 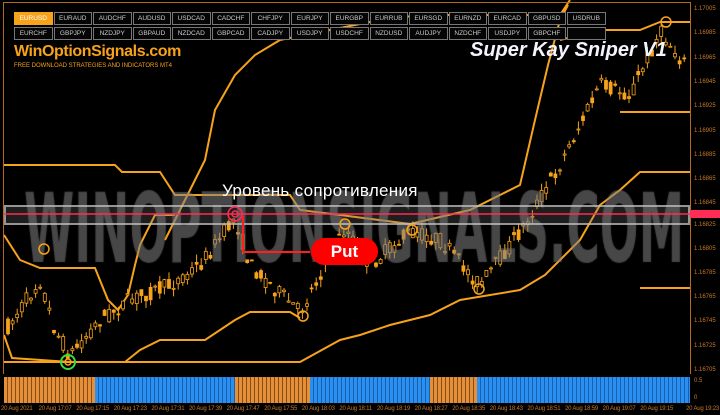 I want to click on time-tick: 20 Aug 18:03, so click(x=318, y=409).